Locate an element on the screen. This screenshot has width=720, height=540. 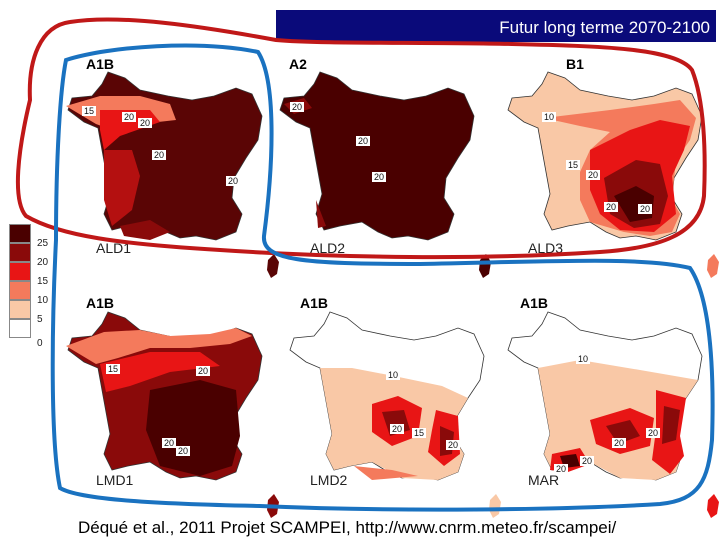
legend-tick-25: 25 is located at coordinates (43, 243).